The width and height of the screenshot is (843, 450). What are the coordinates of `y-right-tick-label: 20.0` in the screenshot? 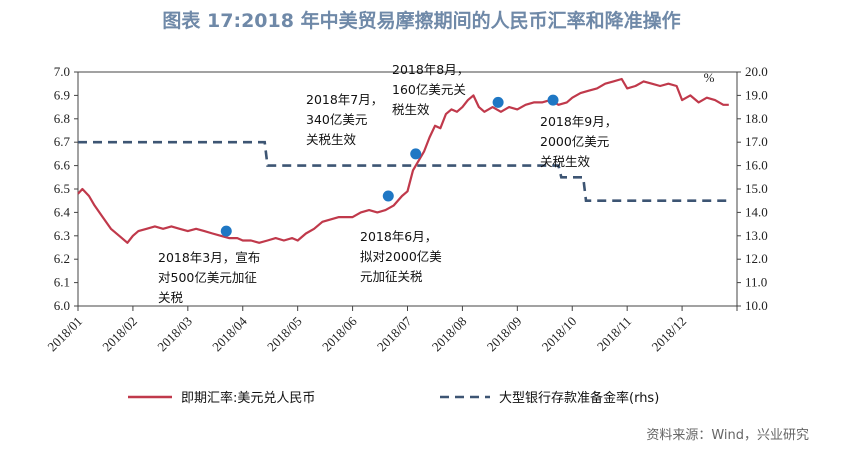 It's located at (756, 71).